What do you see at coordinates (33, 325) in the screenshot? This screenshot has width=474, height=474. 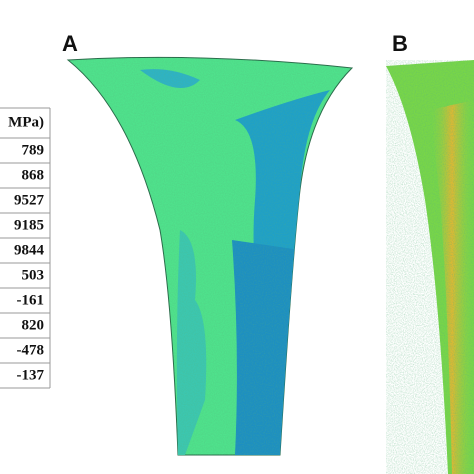 I see `table-cell: 820` at bounding box center [33, 325].